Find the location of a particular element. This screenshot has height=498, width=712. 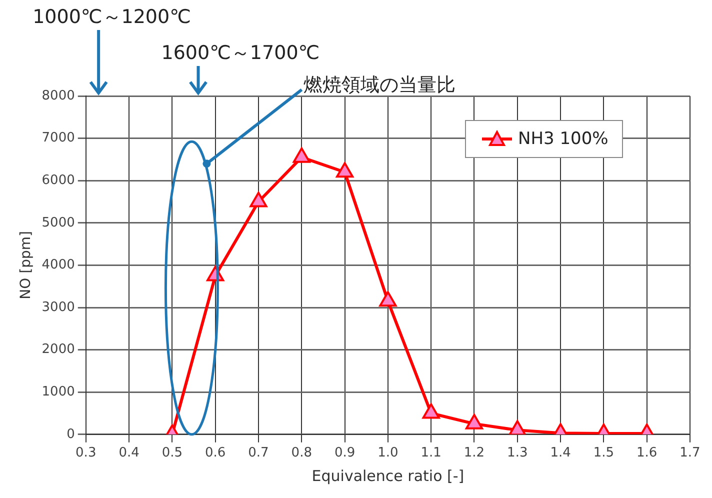

x-tick-label: 0.4 is located at coordinates (129, 453).